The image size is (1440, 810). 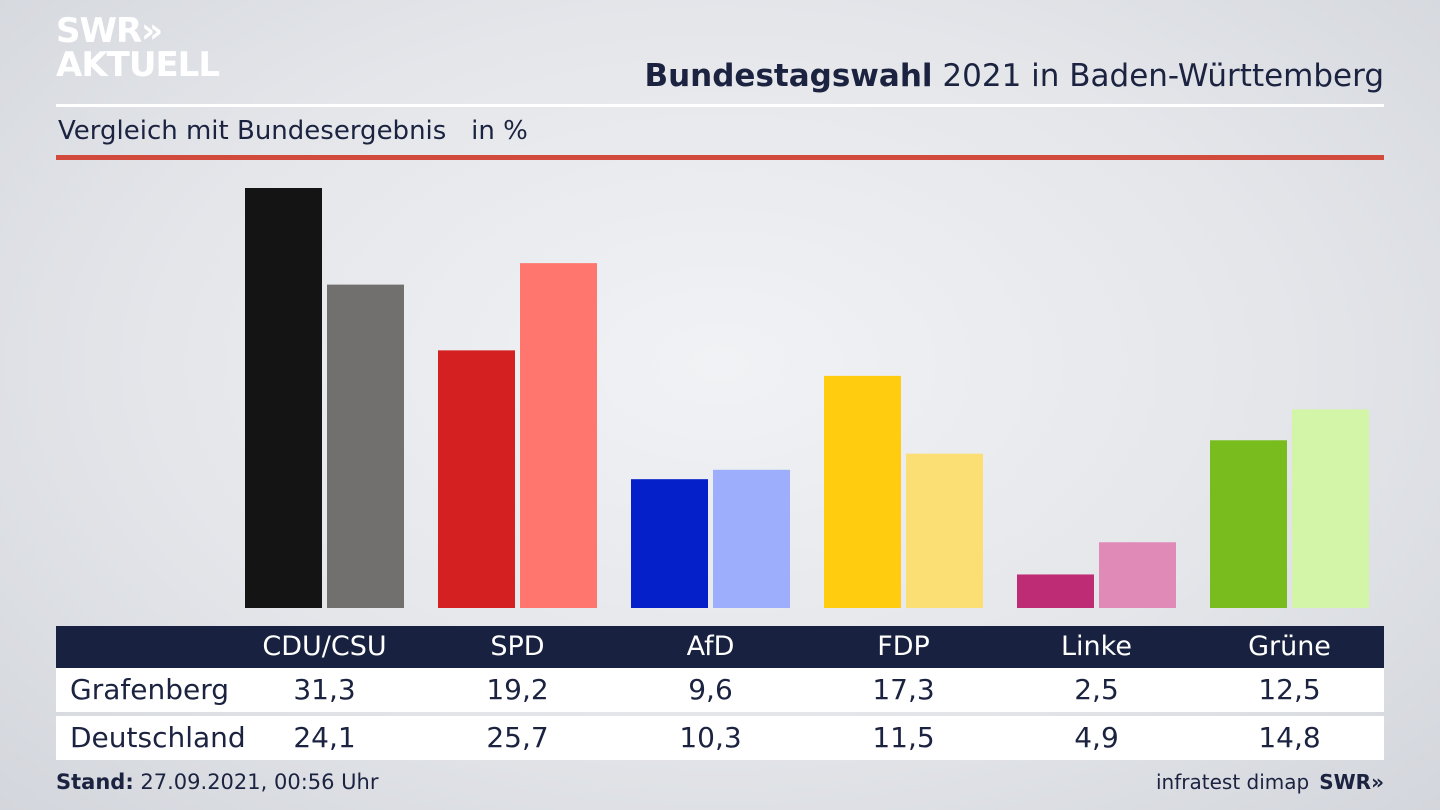 What do you see at coordinates (944, 530) in the screenshot?
I see `bar-fdp-deutschland` at bounding box center [944, 530].